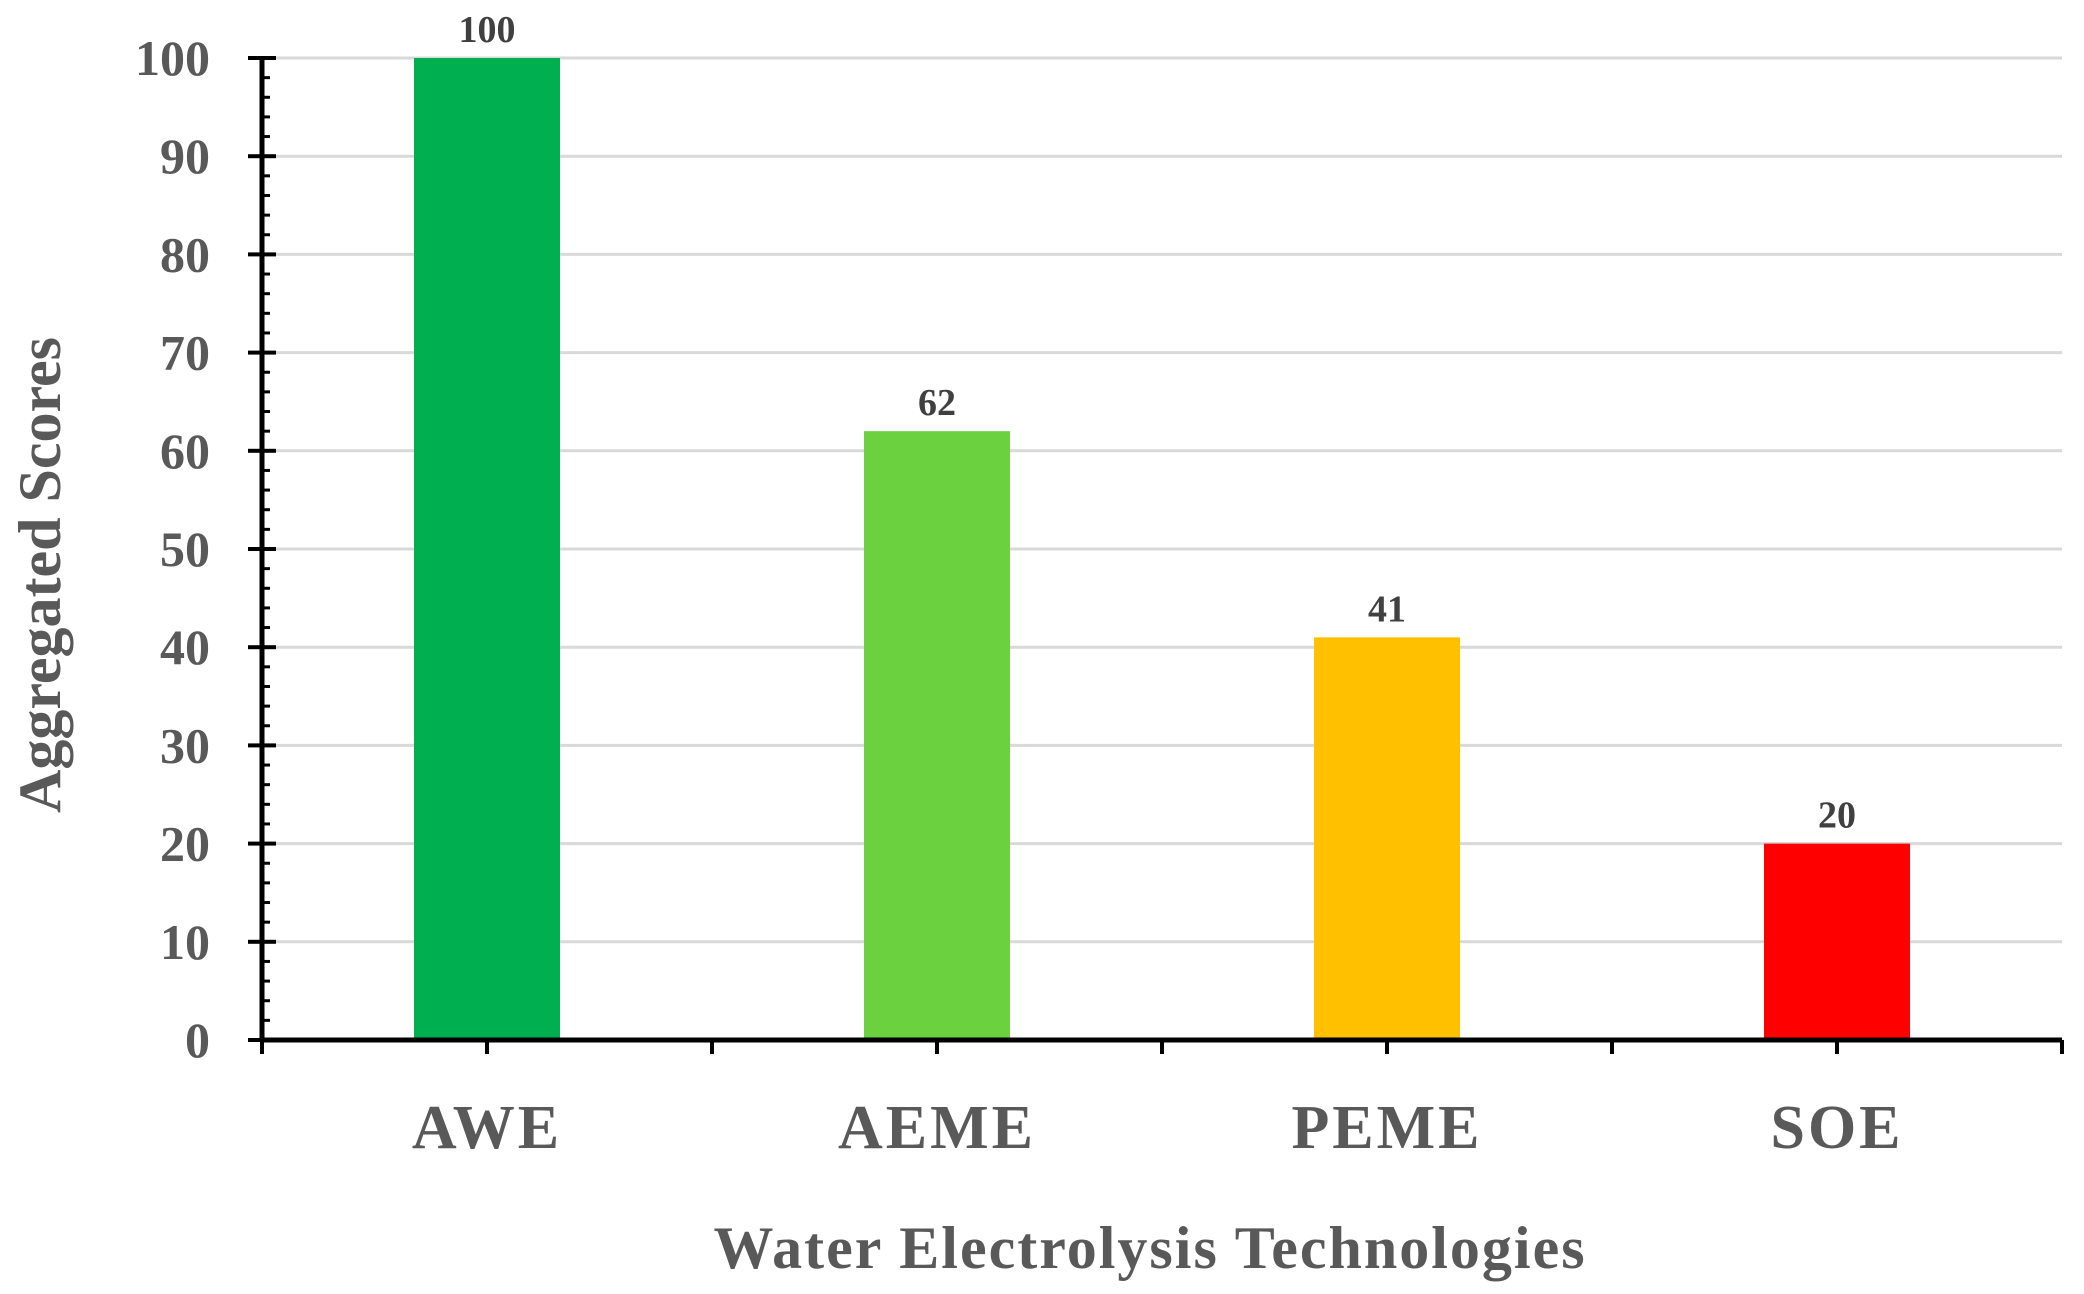 The height and width of the screenshot is (1294, 2084). What do you see at coordinates (487, 549) in the screenshot?
I see `bar-awe` at bounding box center [487, 549].